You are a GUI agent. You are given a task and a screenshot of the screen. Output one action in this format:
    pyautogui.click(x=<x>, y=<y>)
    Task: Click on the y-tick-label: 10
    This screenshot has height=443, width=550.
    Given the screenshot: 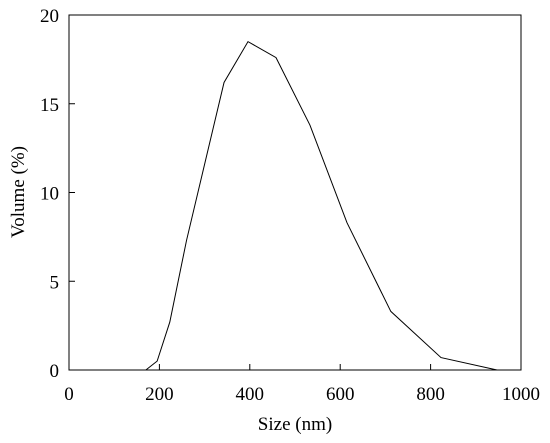 What is the action you would take?
    pyautogui.click(x=49, y=194)
    